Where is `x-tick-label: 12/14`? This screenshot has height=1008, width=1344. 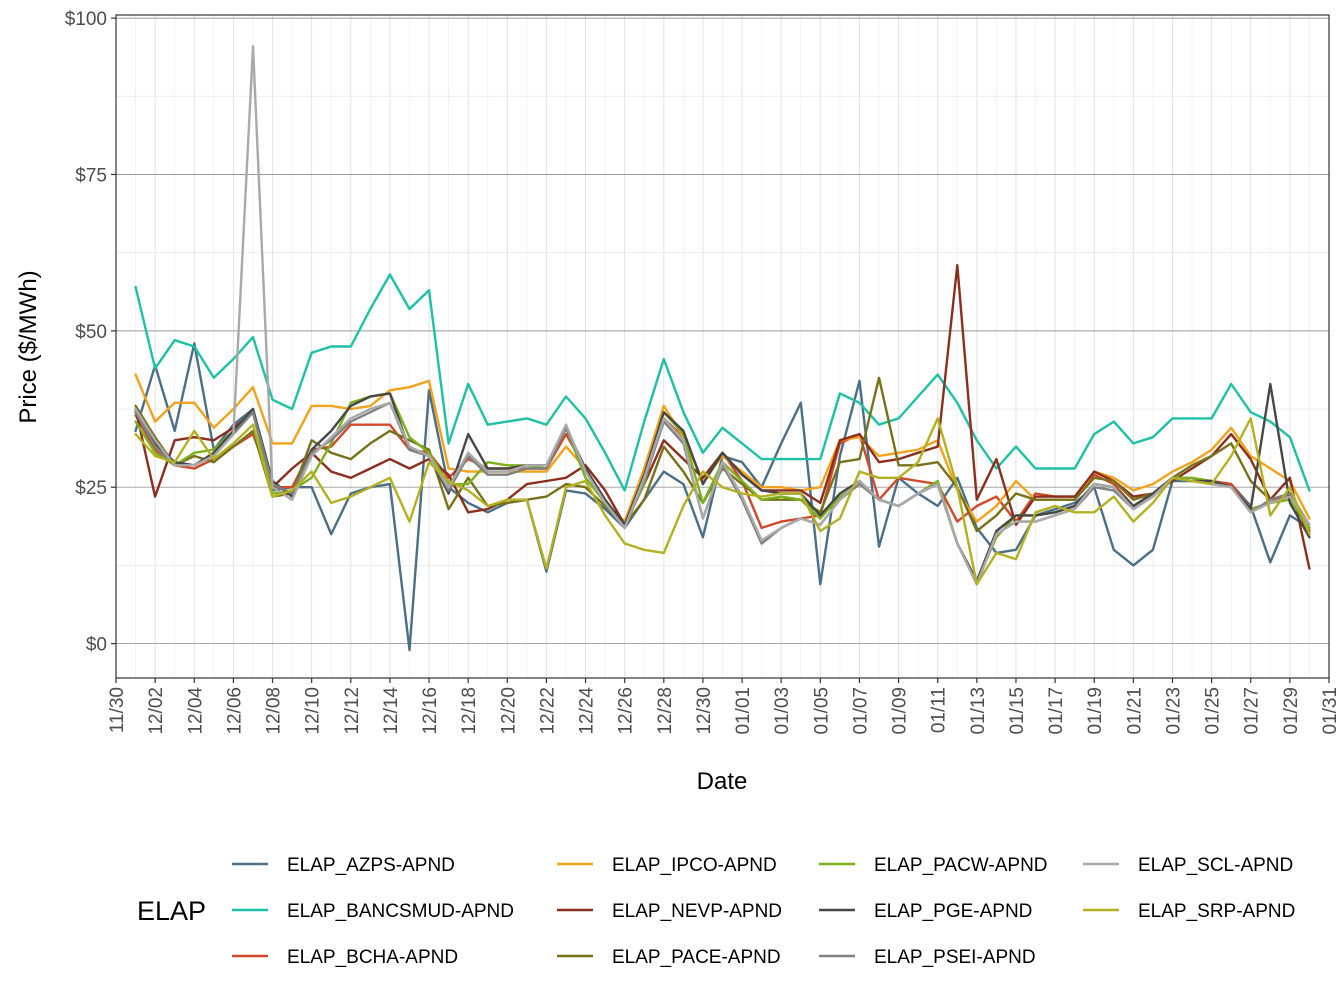
x-tick-label: 12/14 is located at coordinates (391, 711).